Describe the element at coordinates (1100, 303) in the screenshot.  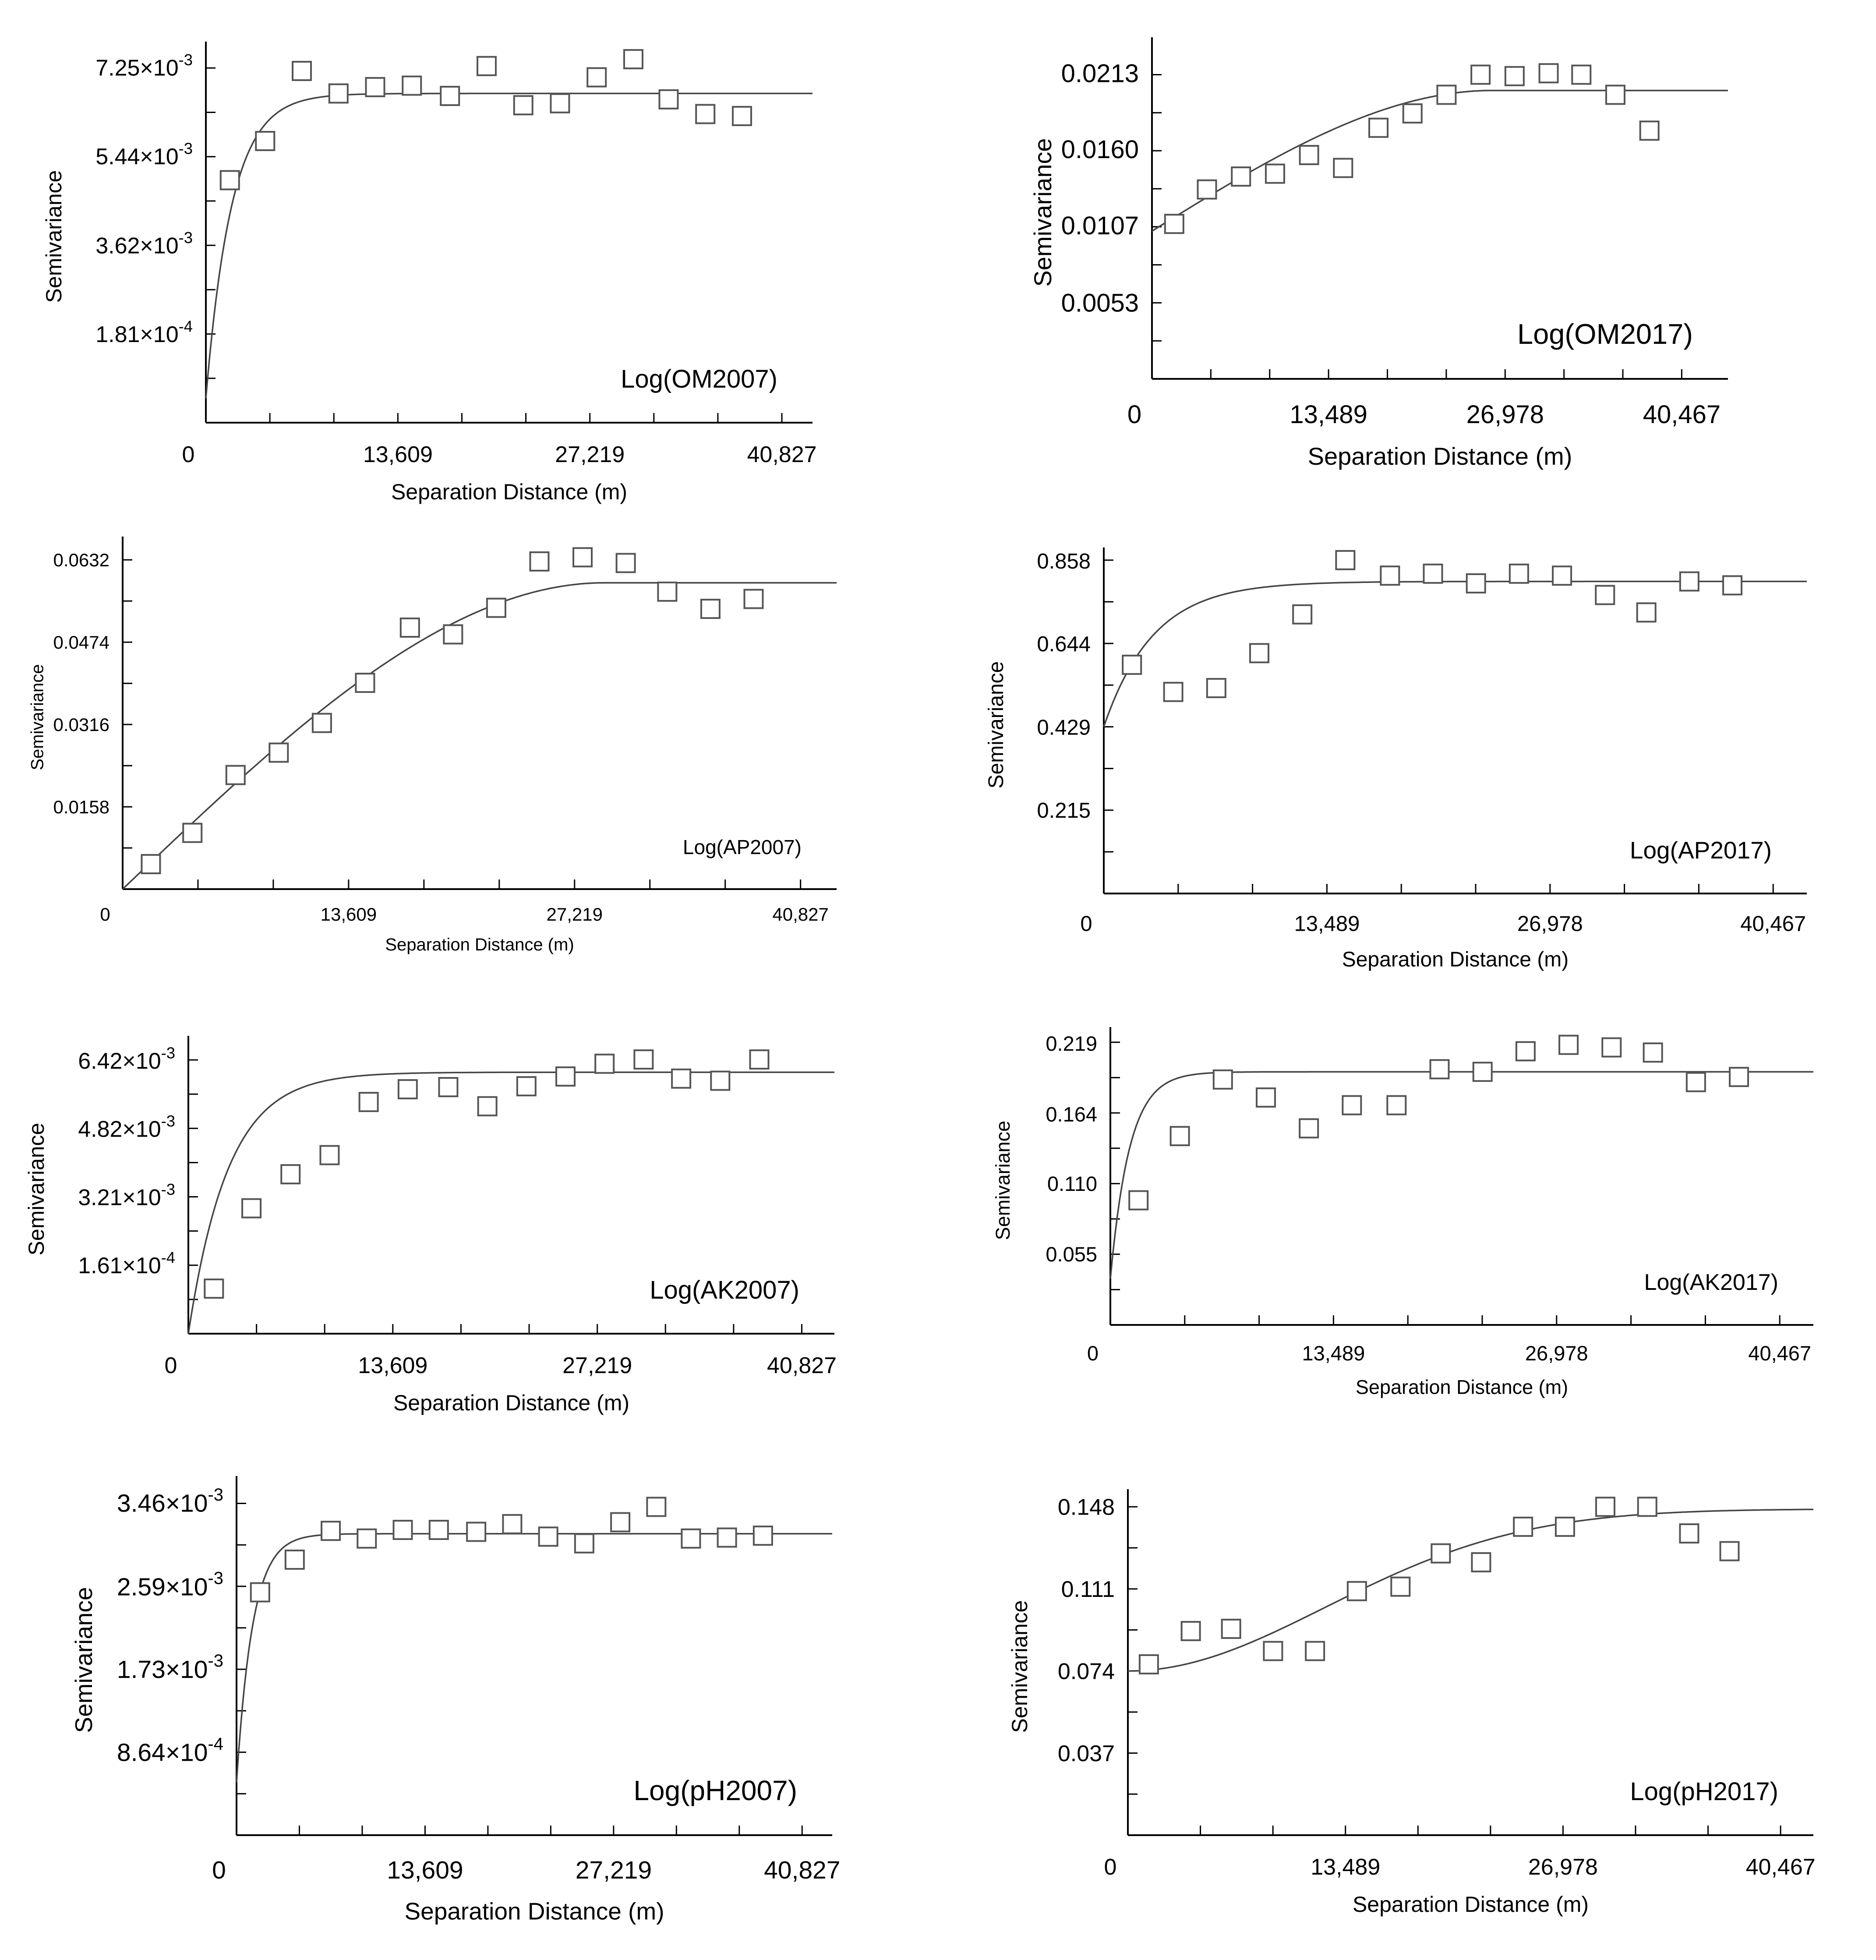
I see `y-tick-label: 0.0053` at that location.